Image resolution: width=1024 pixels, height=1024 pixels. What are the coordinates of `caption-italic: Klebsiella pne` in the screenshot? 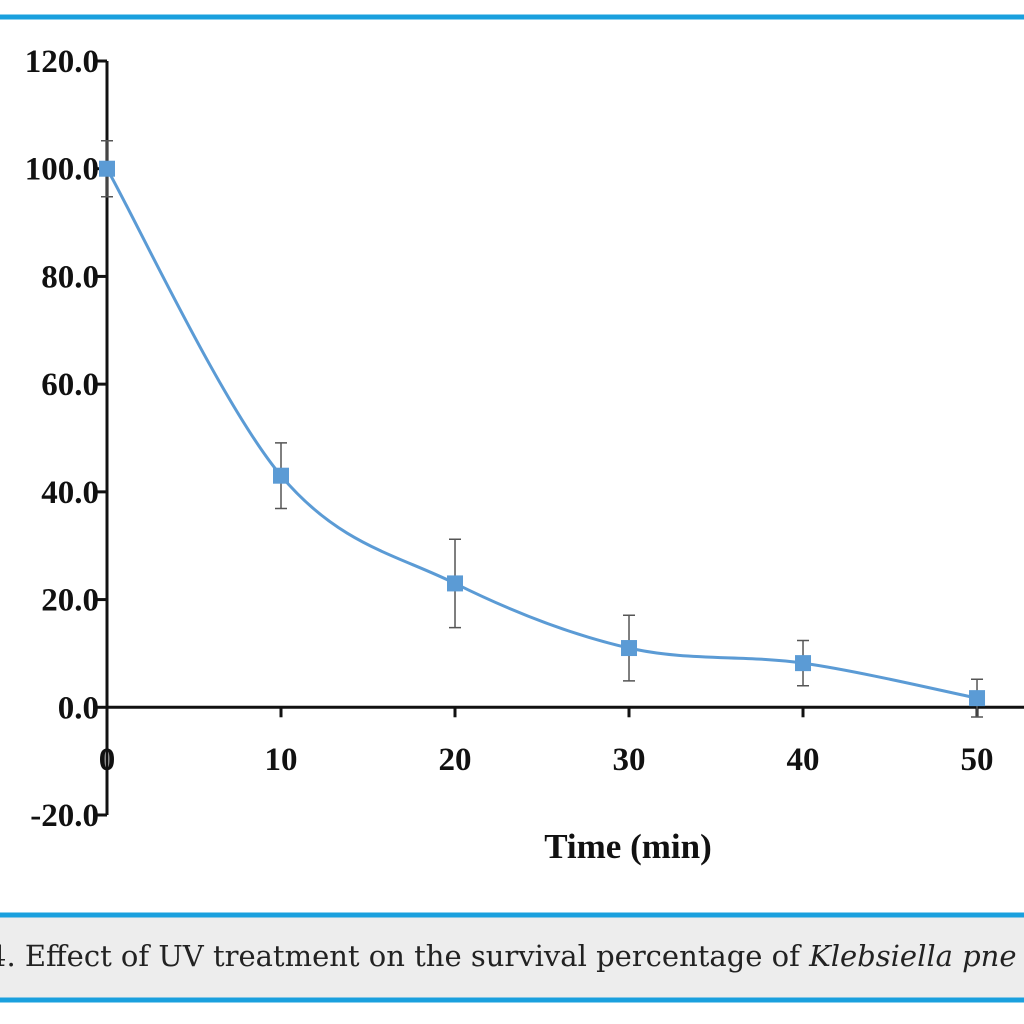 It's located at (912, 956).